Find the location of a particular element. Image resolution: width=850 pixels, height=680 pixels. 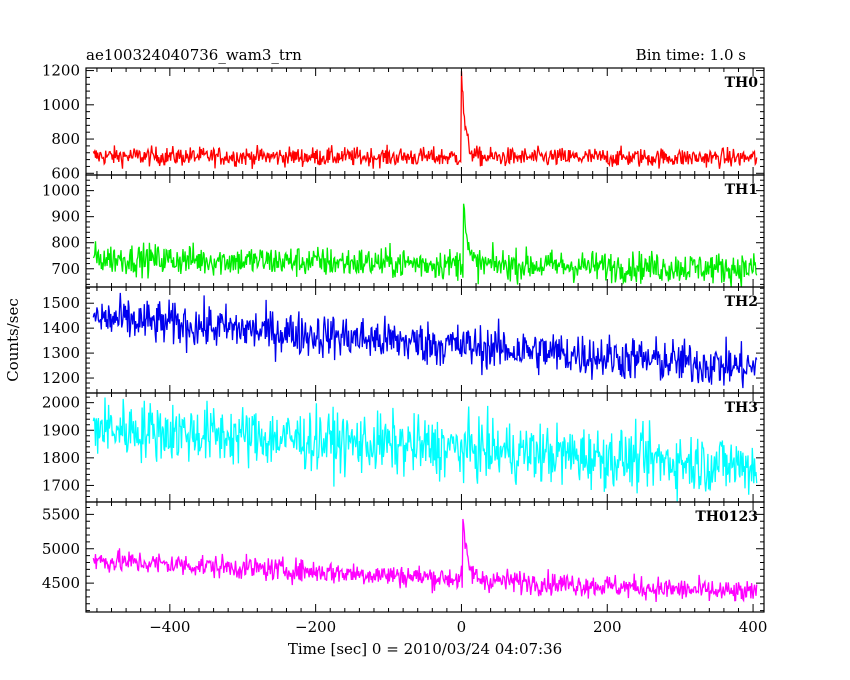

x-axis: −400 −200 0 200 400 is located at coordinates (458, 627).